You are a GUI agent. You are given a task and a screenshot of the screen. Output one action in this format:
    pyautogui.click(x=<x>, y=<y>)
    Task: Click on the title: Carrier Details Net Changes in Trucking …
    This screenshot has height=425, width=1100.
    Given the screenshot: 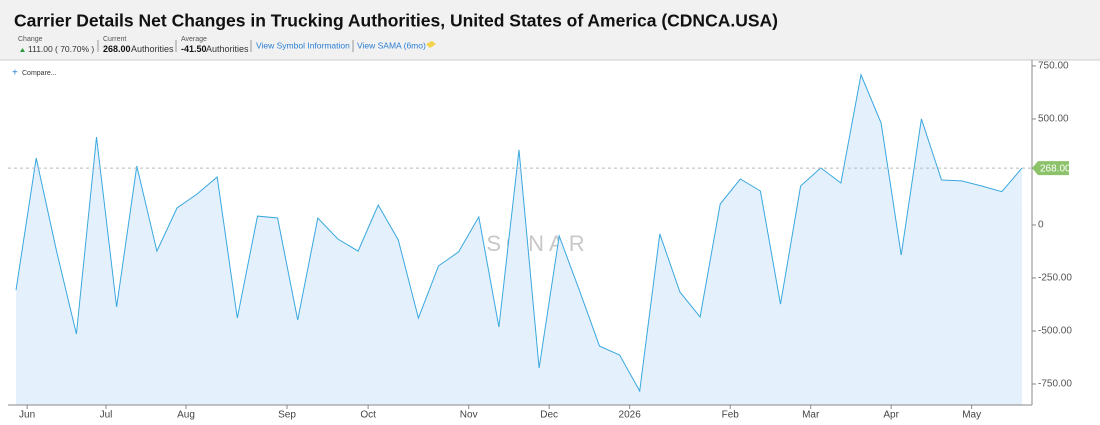 What is the action you would take?
    pyautogui.click(x=396, y=21)
    